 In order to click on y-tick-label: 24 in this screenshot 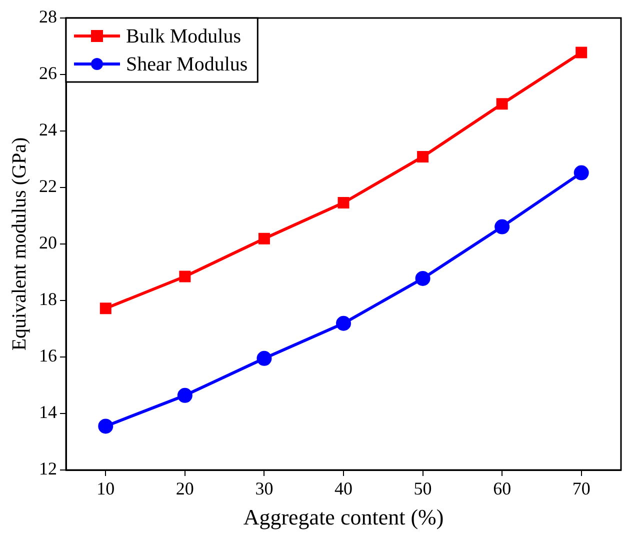, I will do `click(48, 130)`.